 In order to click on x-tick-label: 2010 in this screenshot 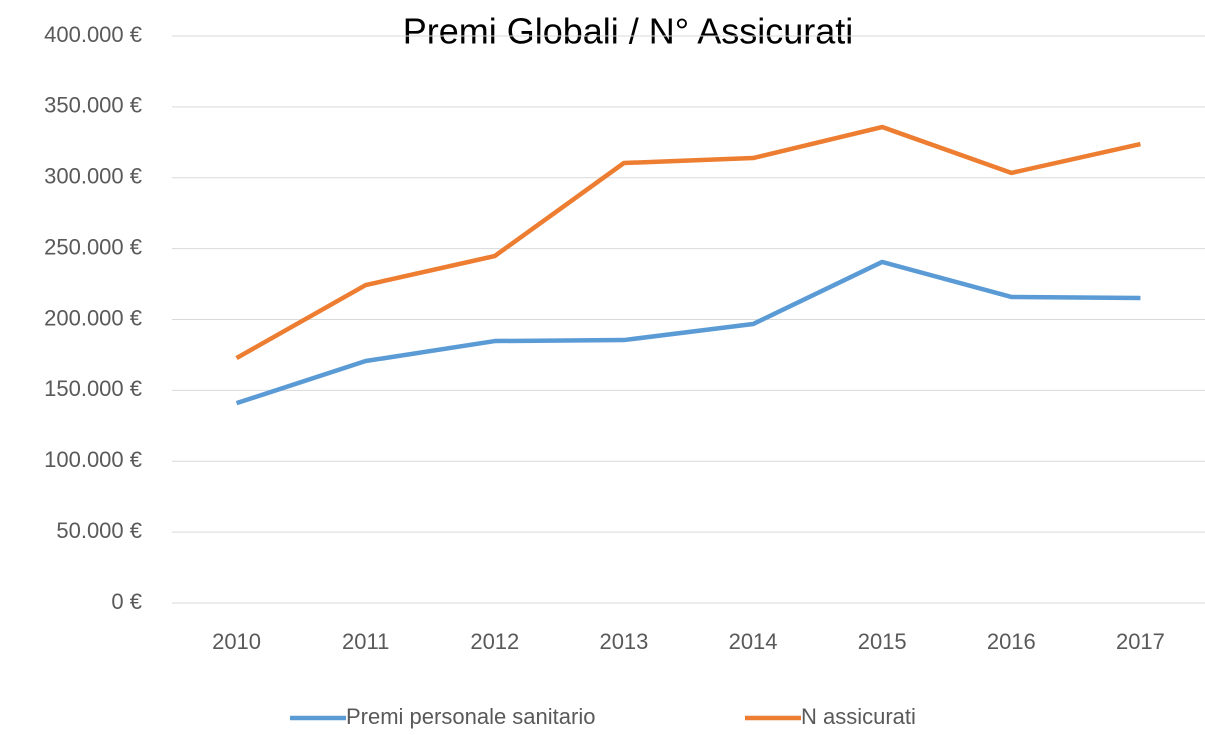, I will do `click(236, 641)`.